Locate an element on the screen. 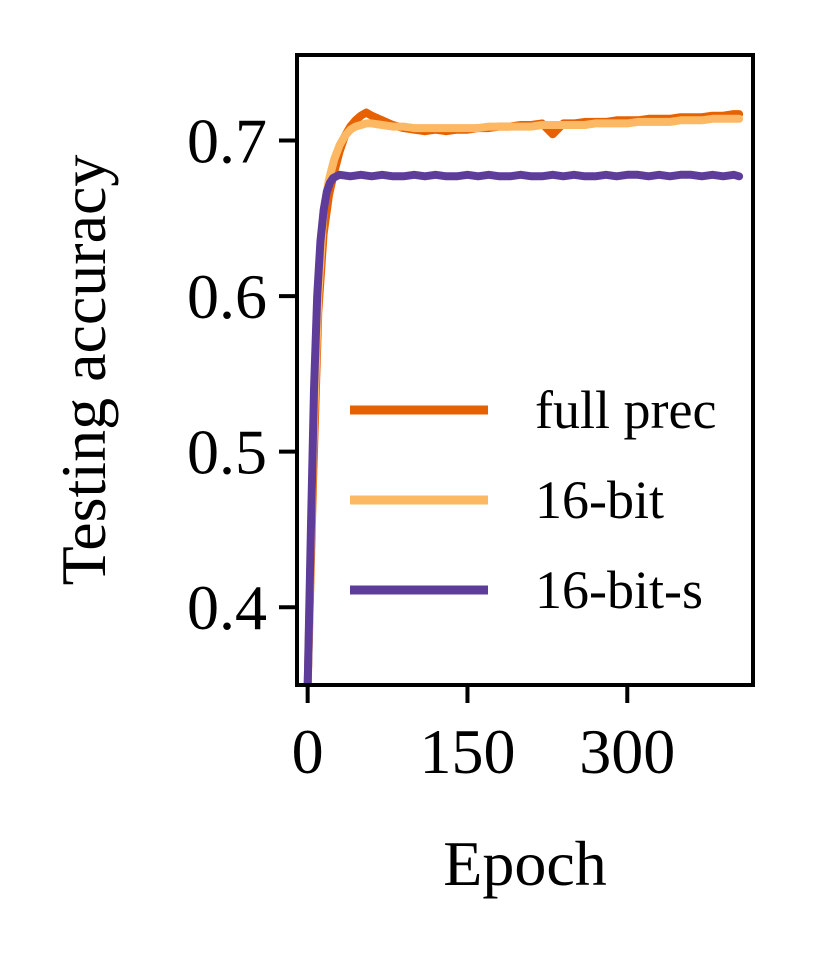 The image size is (827, 957). legend-label-16-bit: 16-bit is located at coordinates (599, 500).